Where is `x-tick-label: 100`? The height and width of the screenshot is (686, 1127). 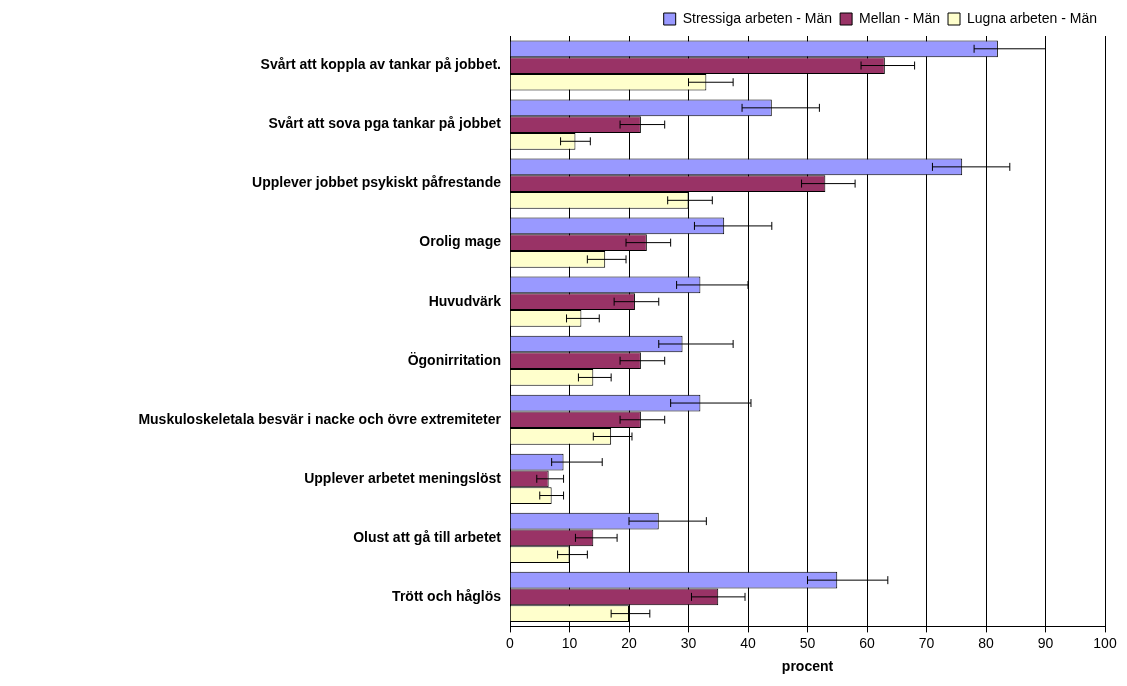
x-tick-label: 100 is located at coordinates (1105, 642).